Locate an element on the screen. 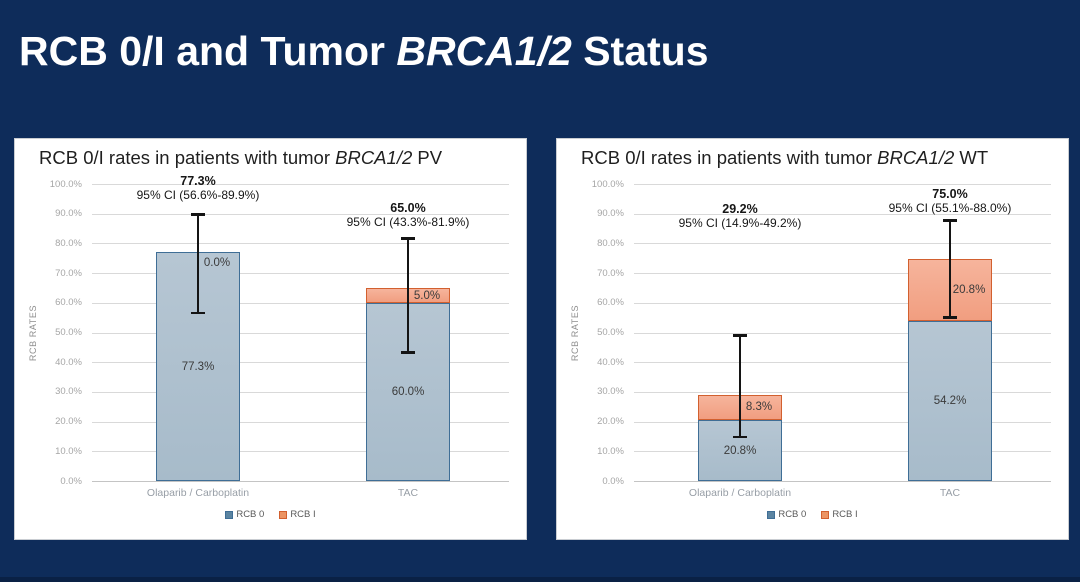 The width and height of the screenshot is (1080, 582). bar-segment-rcb0 is located at coordinates (950, 401).